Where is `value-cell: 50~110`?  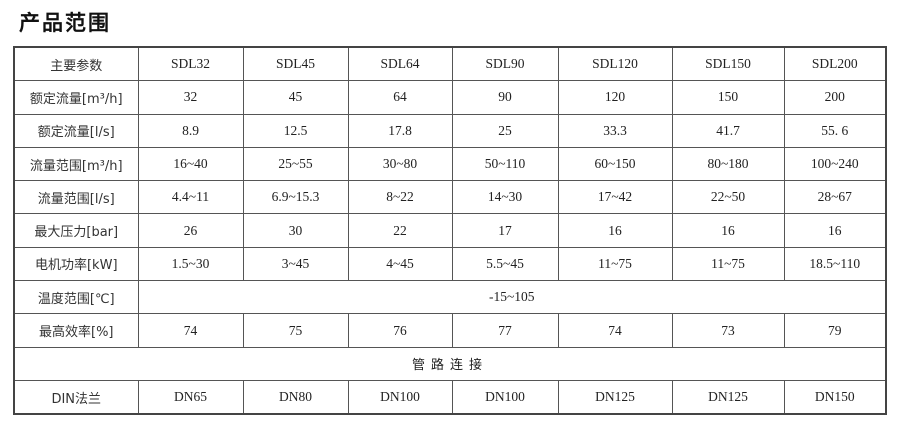 value-cell: 50~110 is located at coordinates (505, 164).